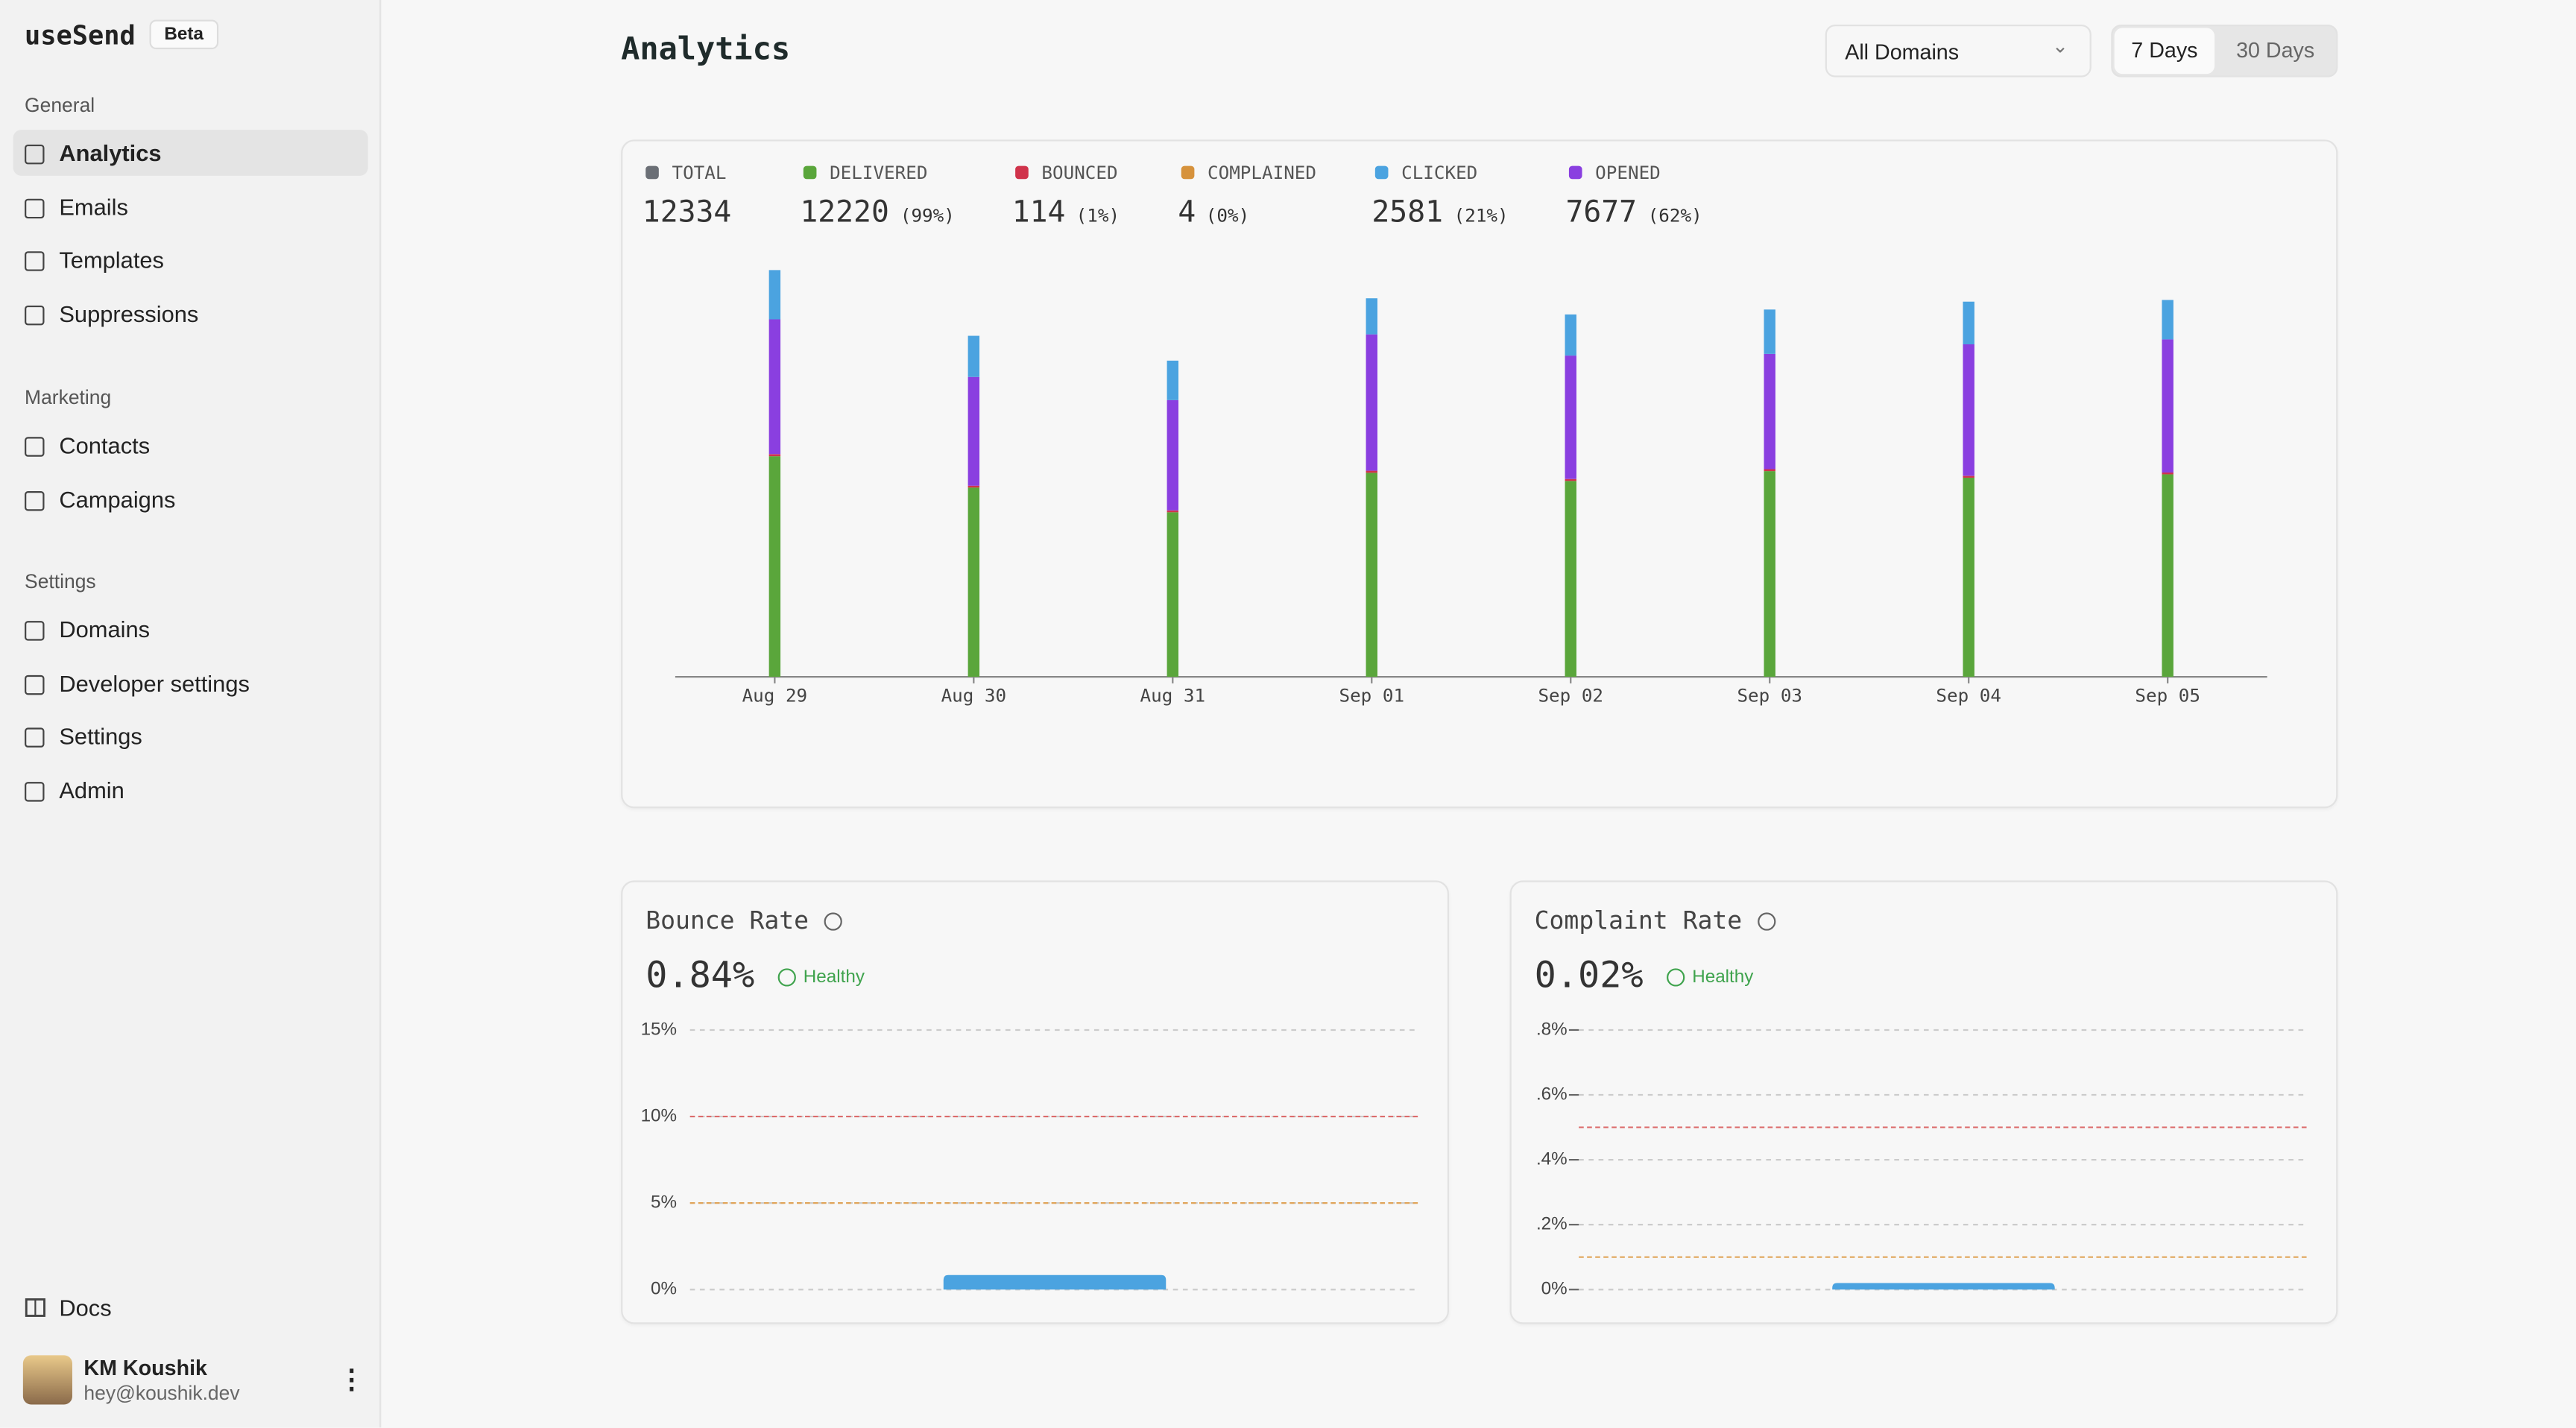  What do you see at coordinates (1552, 1159) in the screenshot?
I see `y-tick-label: .4%` at bounding box center [1552, 1159].